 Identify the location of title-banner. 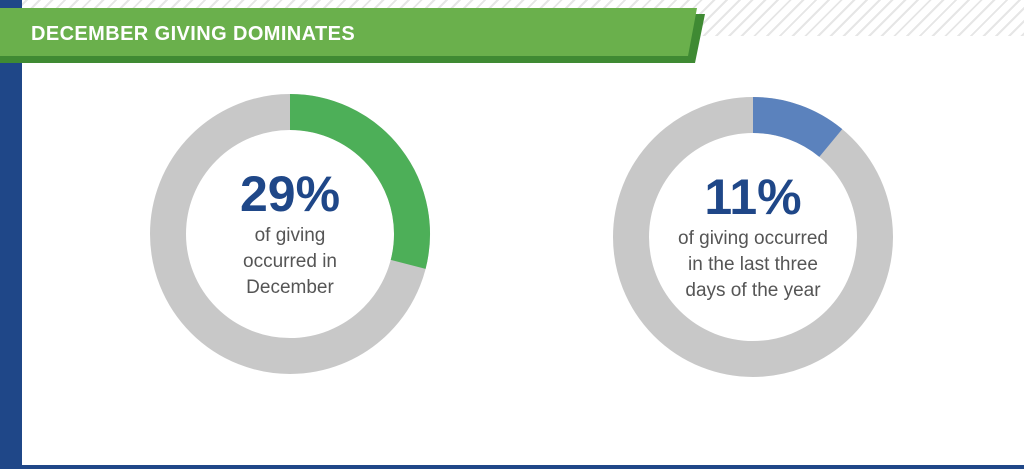
(352, 35).